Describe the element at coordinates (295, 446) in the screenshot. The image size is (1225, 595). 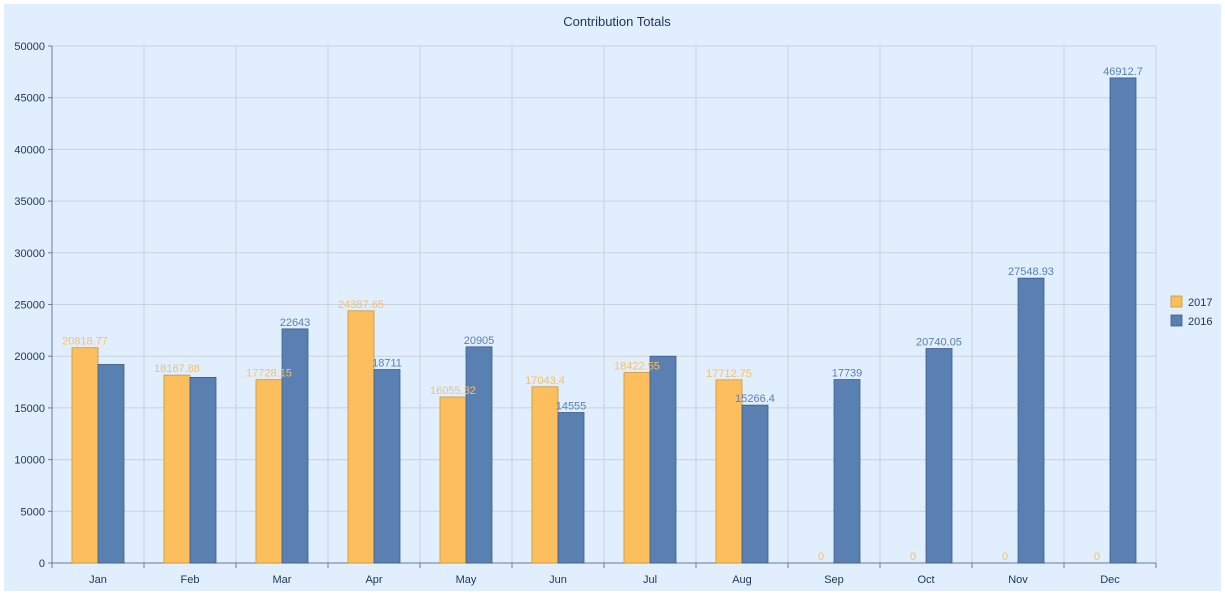
I see `bar-2016-mar` at that location.